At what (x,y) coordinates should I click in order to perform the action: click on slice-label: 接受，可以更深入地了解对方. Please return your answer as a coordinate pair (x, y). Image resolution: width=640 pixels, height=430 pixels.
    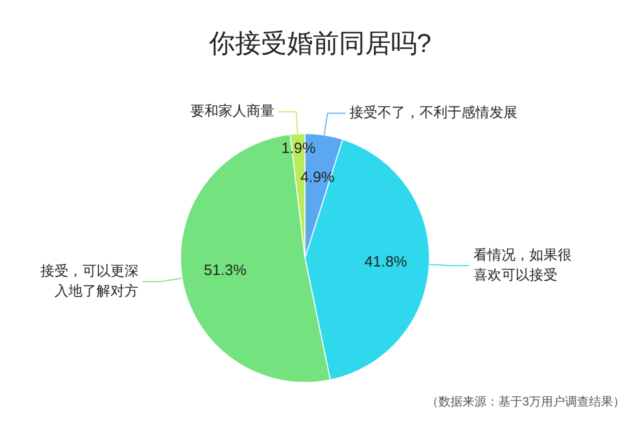
    Looking at the image, I should click on (89, 280).